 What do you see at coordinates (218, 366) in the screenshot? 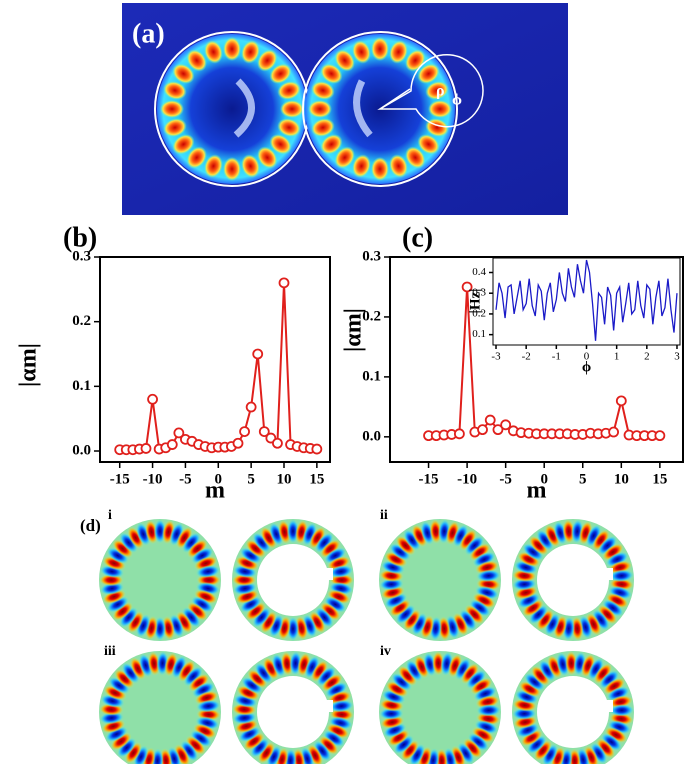
I see `data-line` at bounding box center [218, 366].